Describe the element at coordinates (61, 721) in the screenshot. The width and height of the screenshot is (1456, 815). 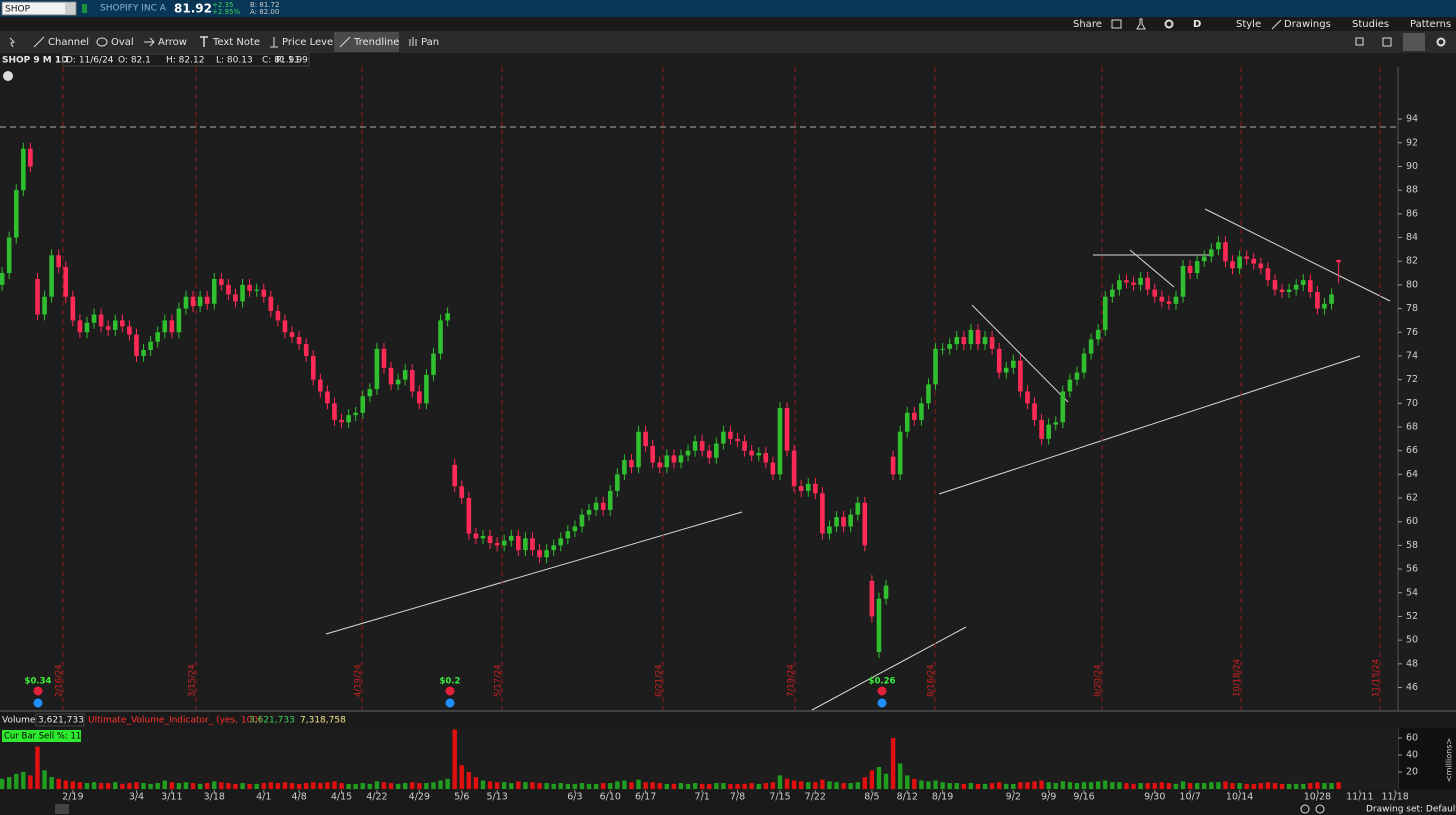
I see `volume-value: 3,621,733` at that location.